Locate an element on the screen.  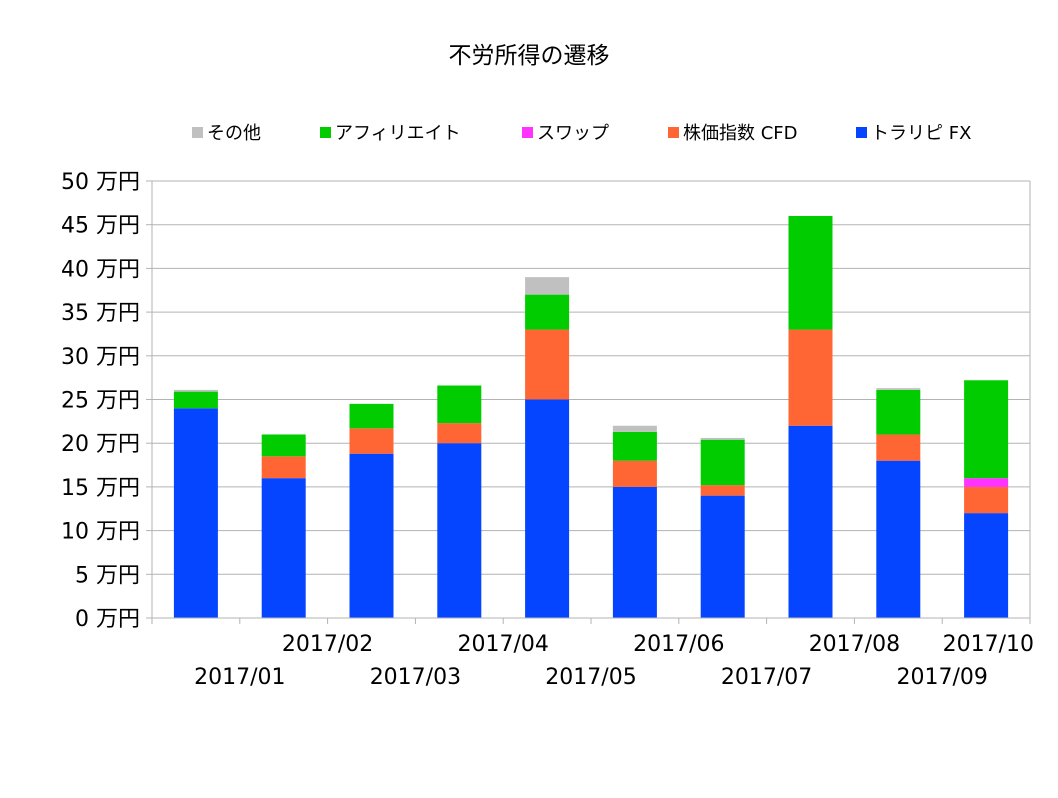
legend-item: 株価指数 CFD is located at coordinates (733, 133).